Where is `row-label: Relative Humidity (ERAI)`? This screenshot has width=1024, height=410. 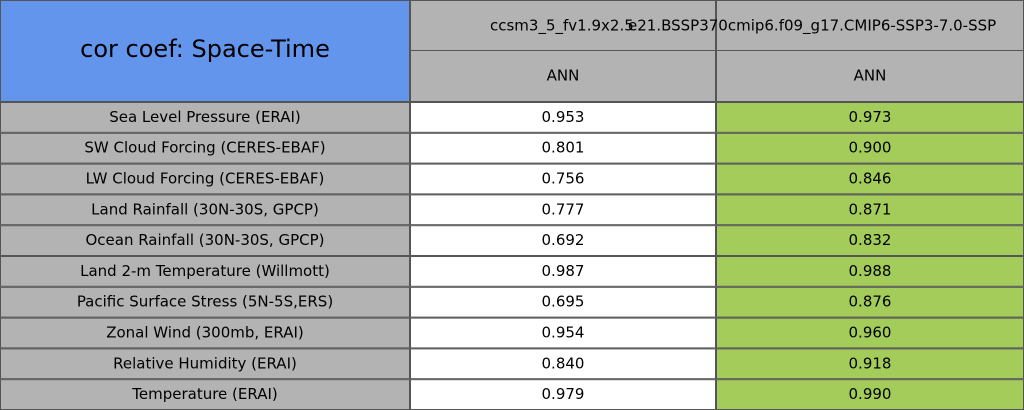
row-label: Relative Humidity (ERAI) is located at coordinates (205, 363).